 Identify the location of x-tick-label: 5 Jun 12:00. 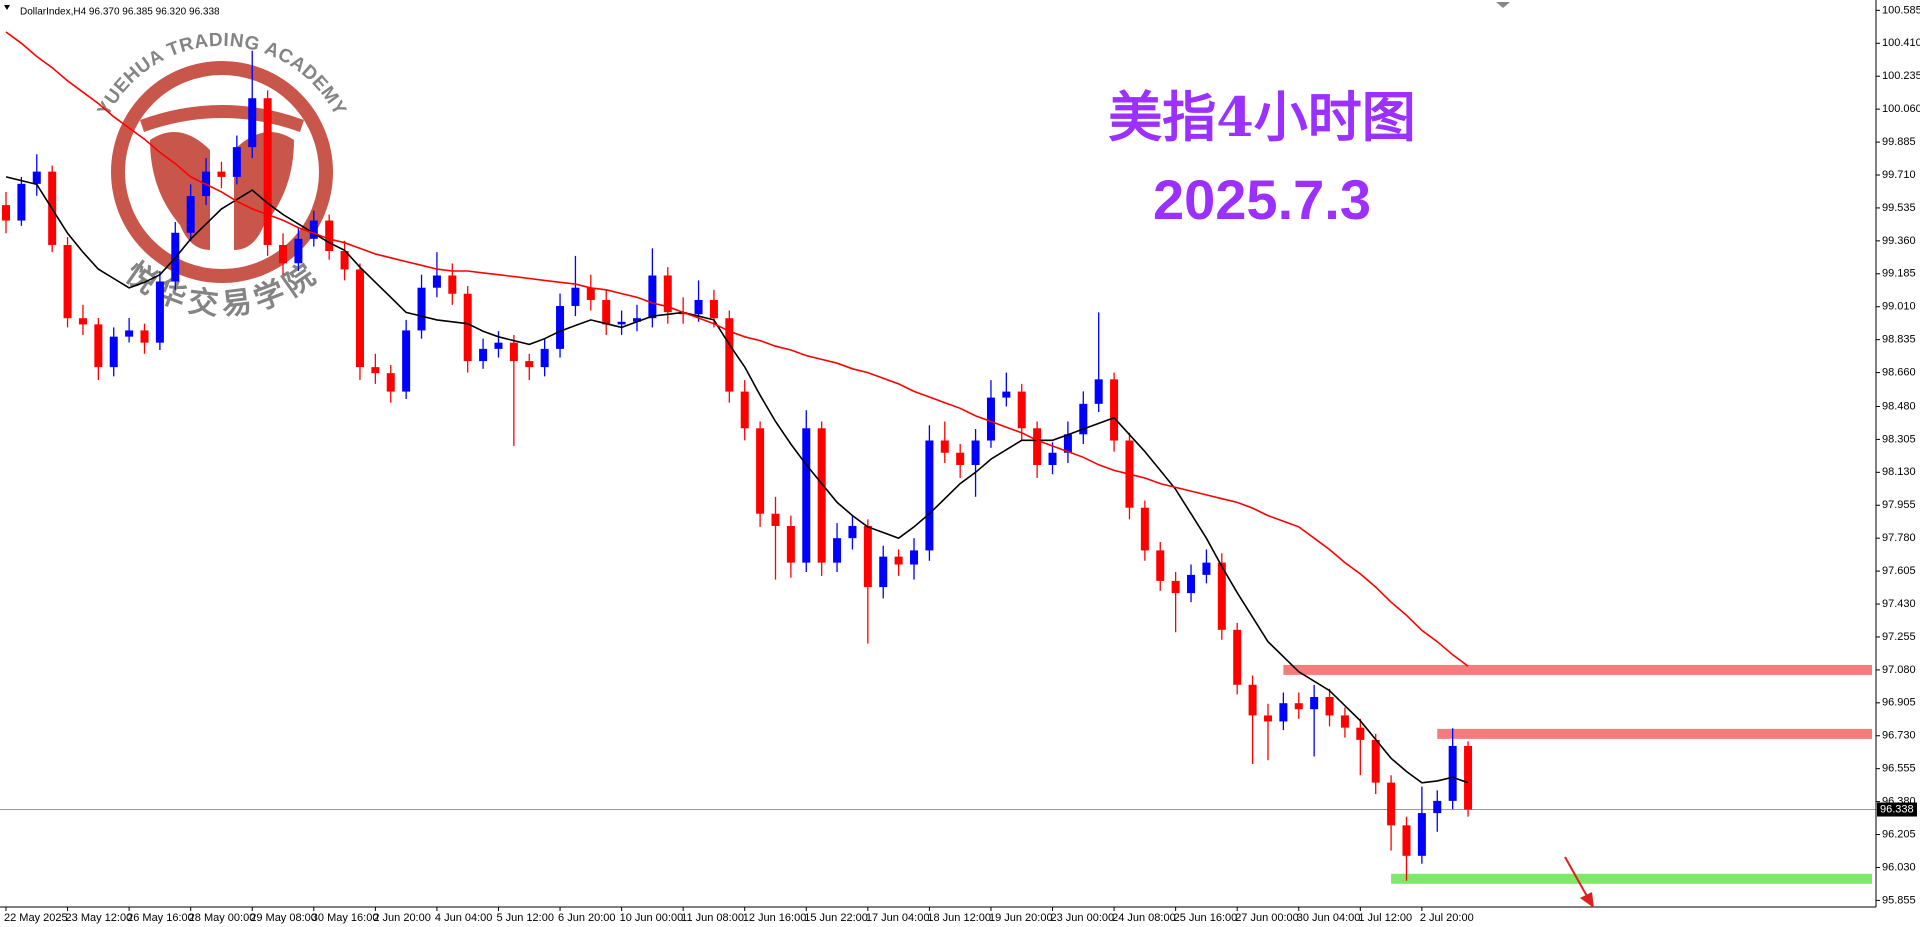
(524, 918).